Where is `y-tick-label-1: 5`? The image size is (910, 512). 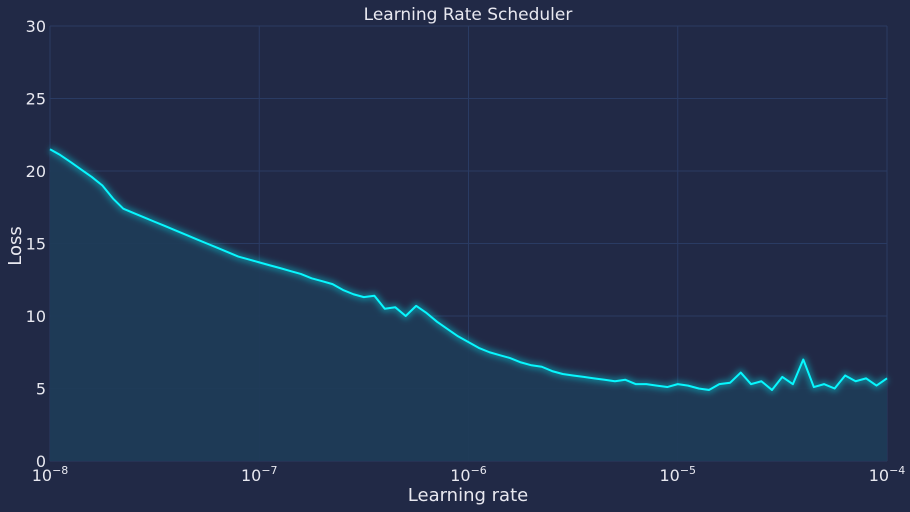 y-tick-label-1: 5 is located at coordinates (41, 389).